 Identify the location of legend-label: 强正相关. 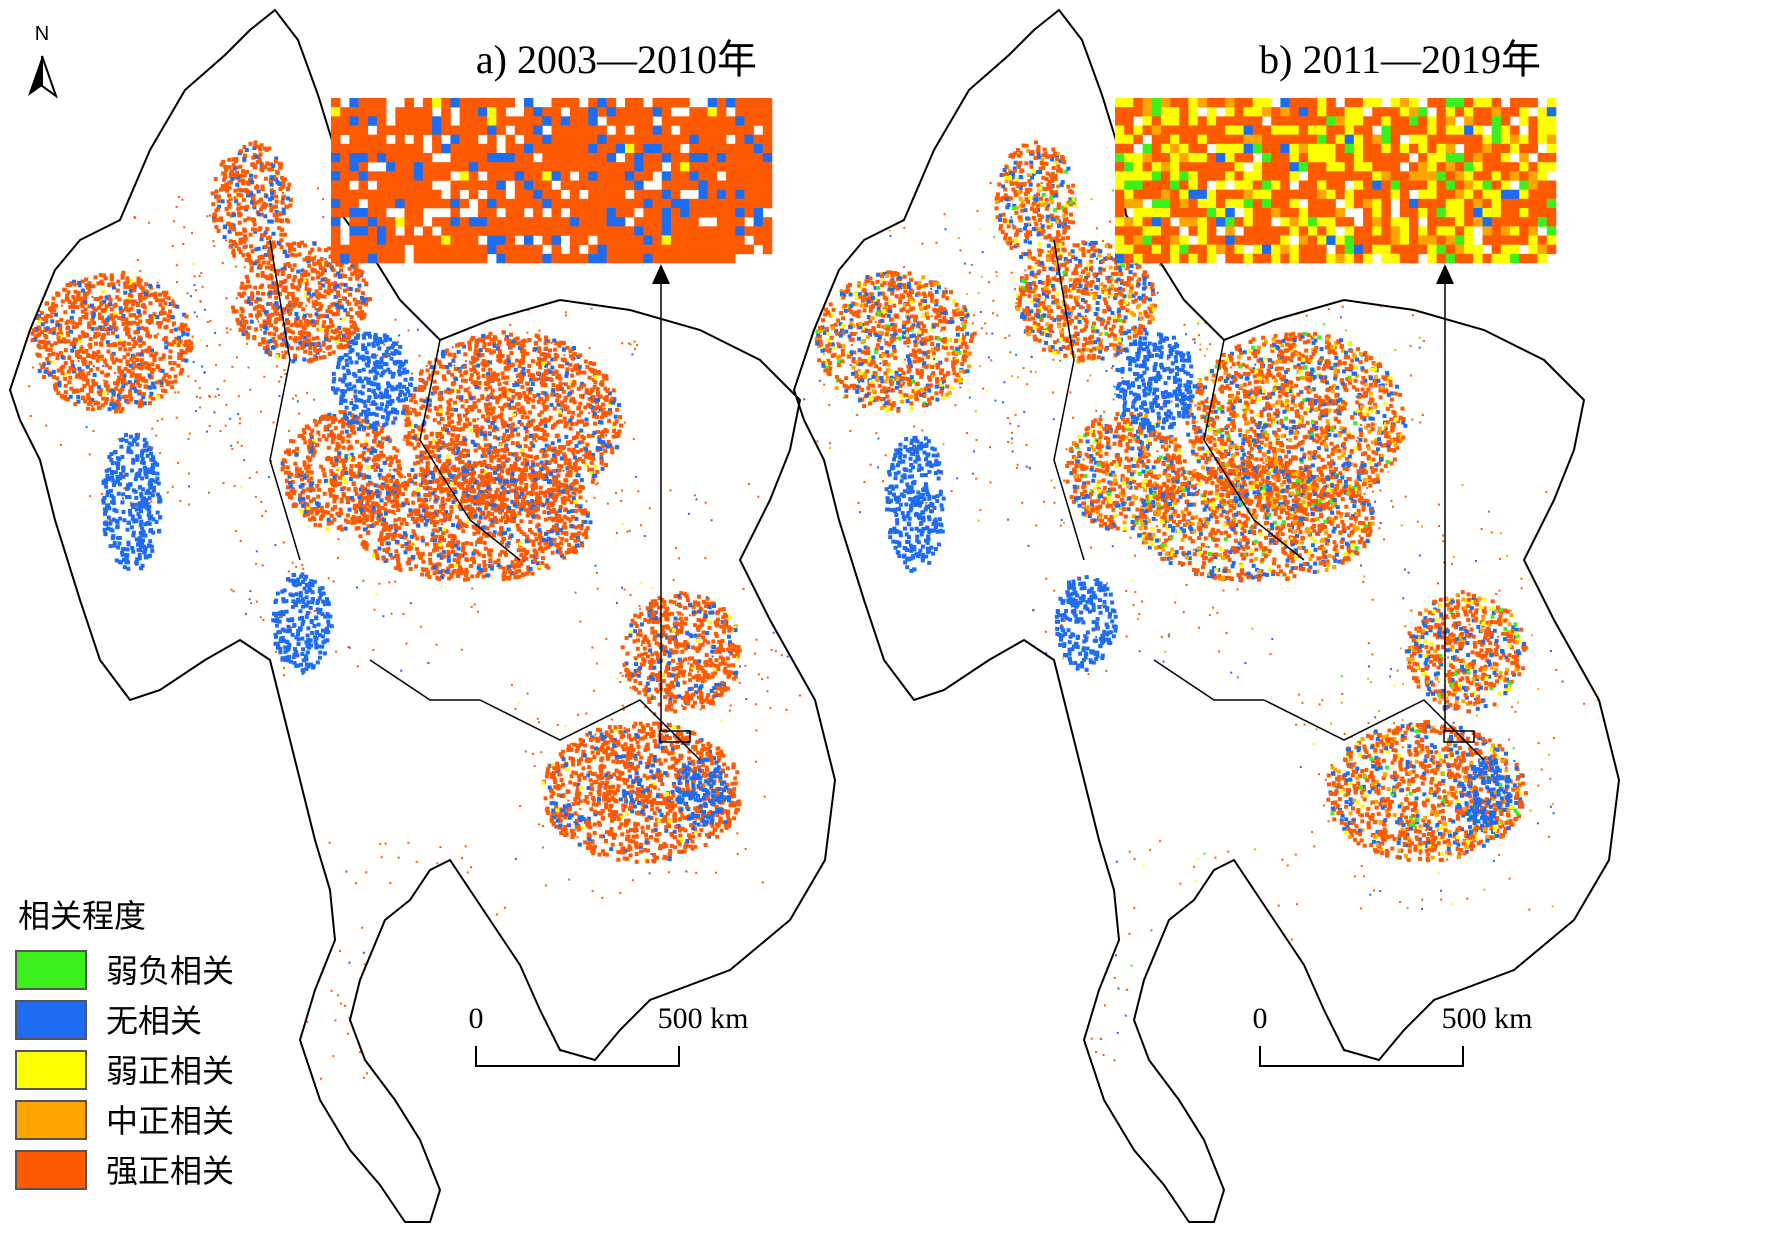
(170, 1171).